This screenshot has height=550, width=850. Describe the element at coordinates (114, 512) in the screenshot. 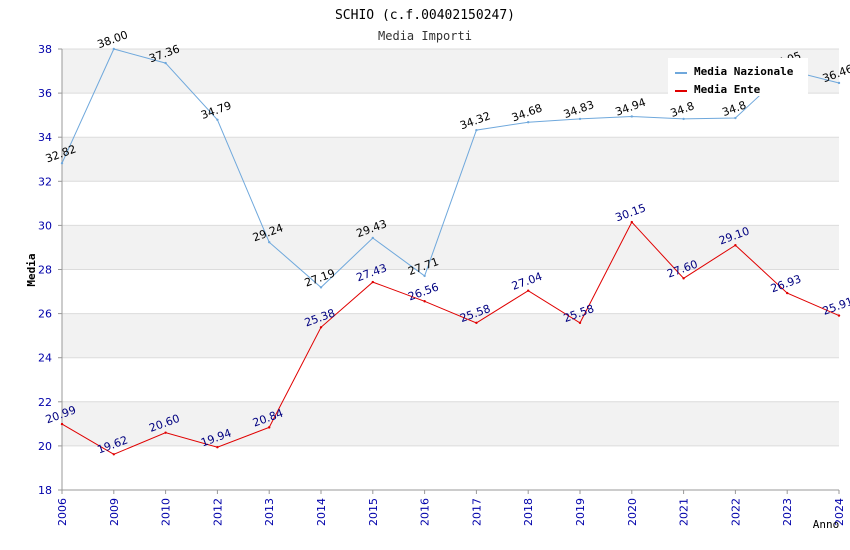

I see `x-tick-label: 2009` at that location.